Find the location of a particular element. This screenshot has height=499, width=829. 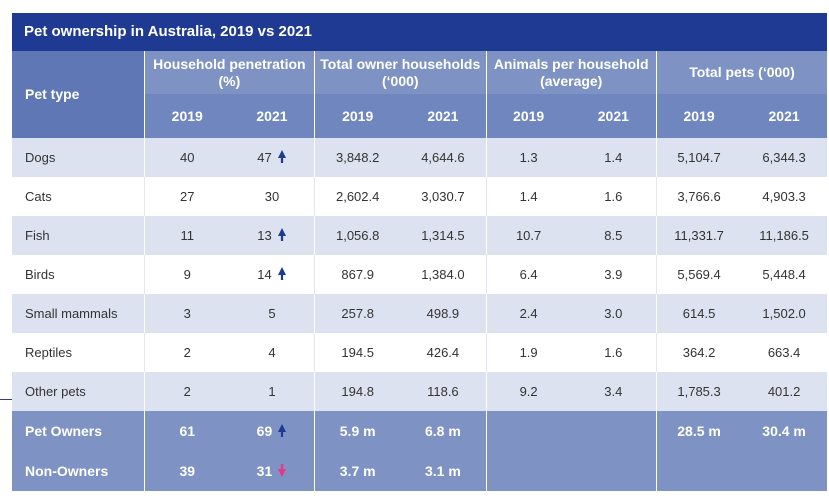

penetration-2019-cell: 40 is located at coordinates (186, 157).